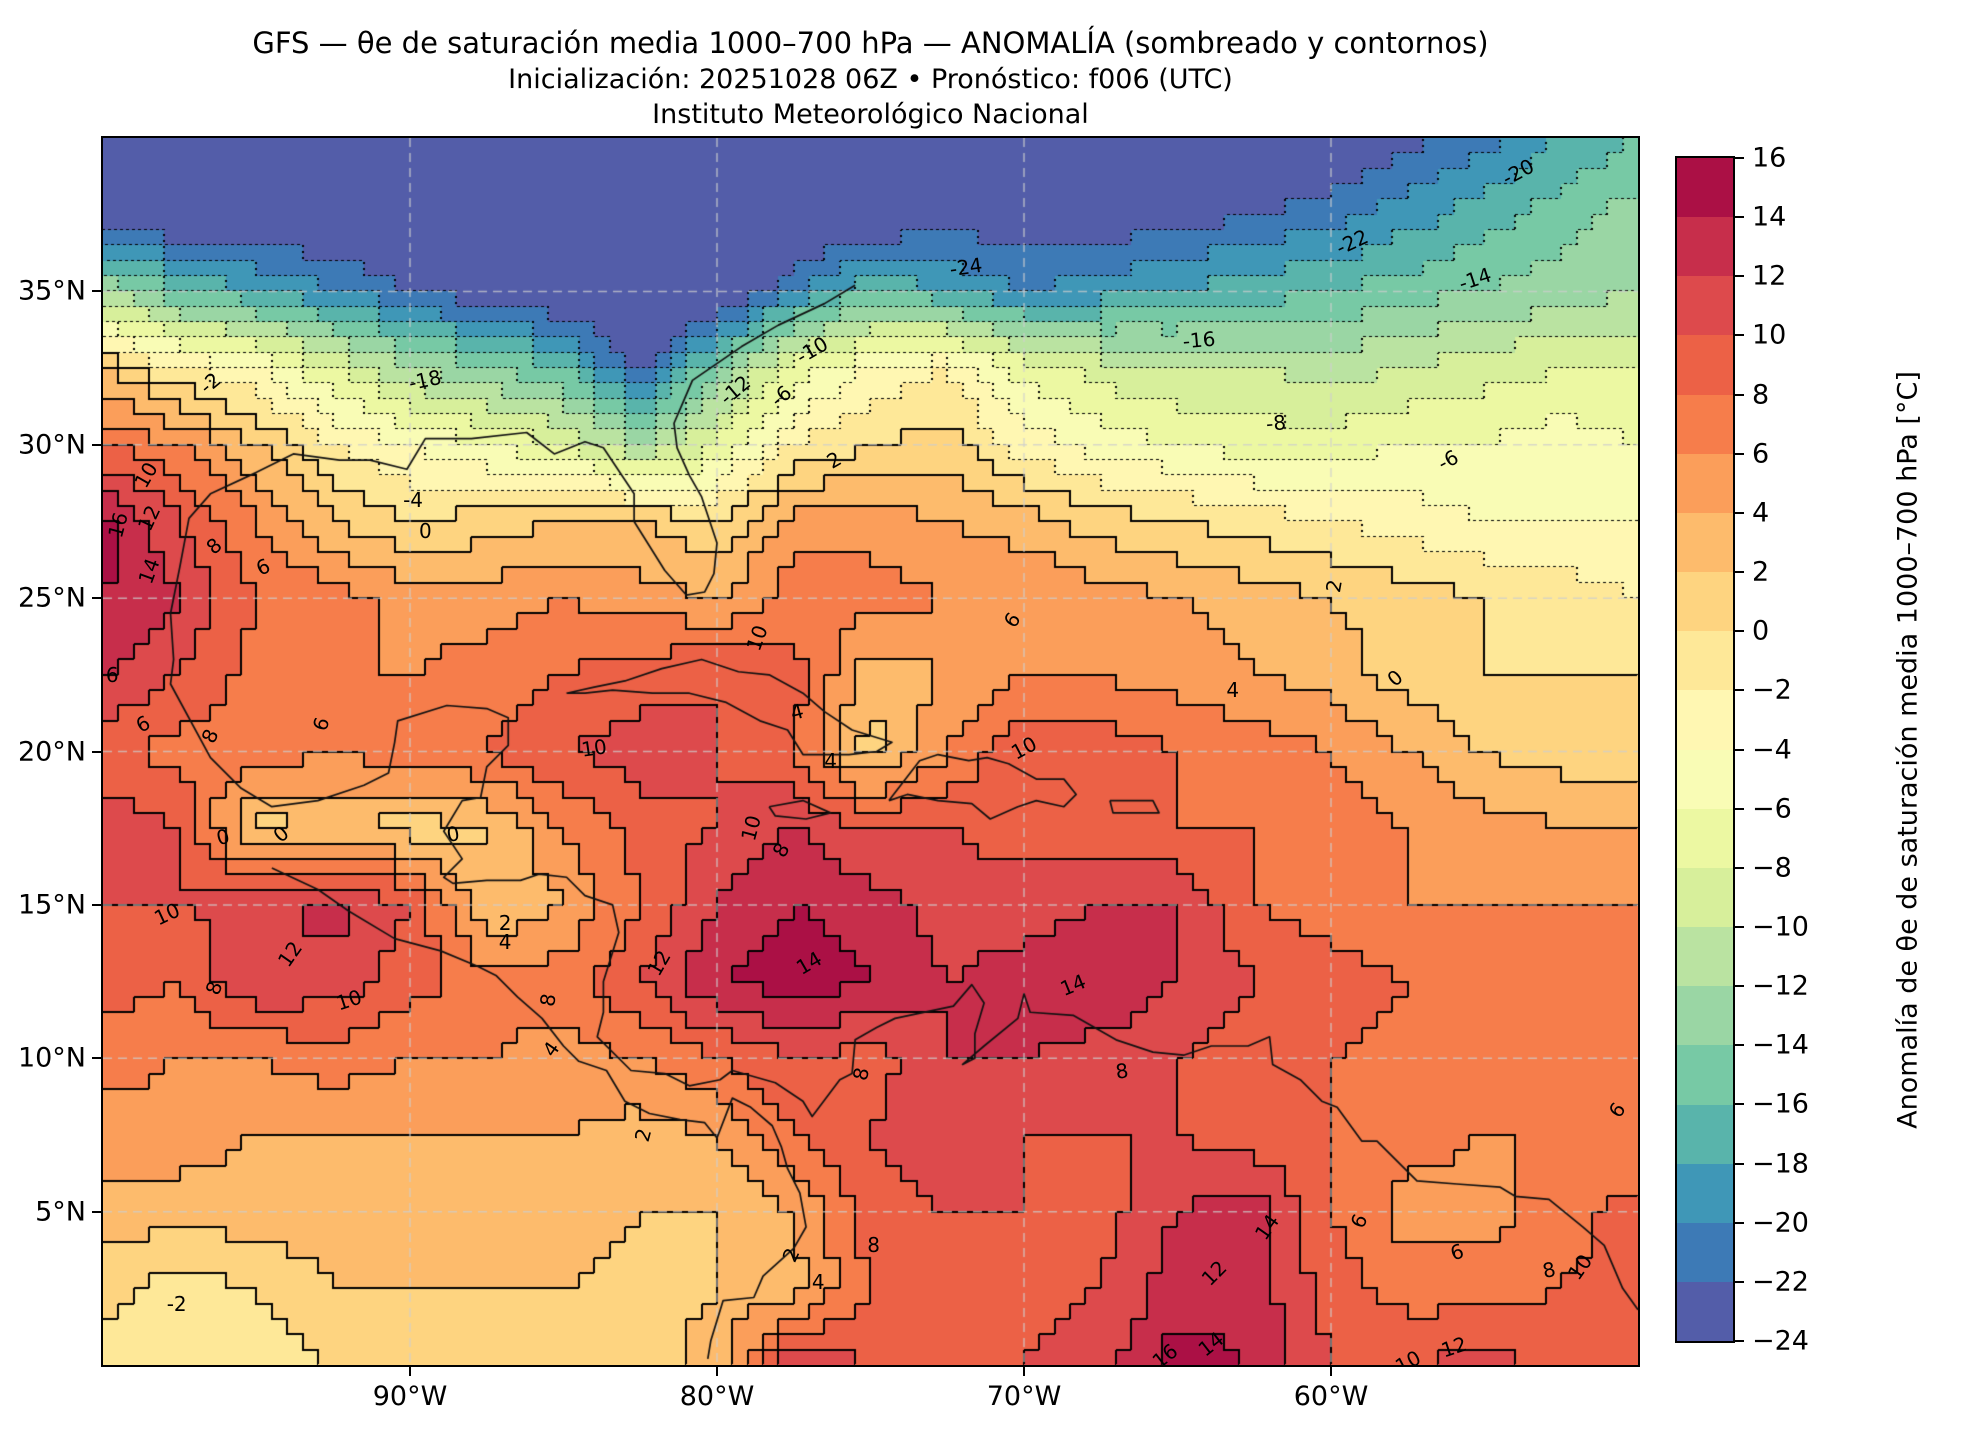 This screenshot has width=1980, height=1440. Describe the element at coordinates (176, 1303) in the screenshot. I see `contour-label: -2` at that location.